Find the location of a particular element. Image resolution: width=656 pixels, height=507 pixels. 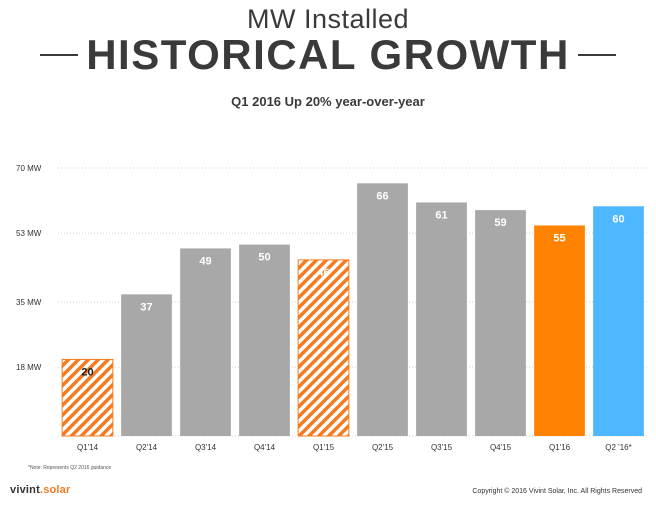

x-tick-label: Q4'14 is located at coordinates (265, 447).